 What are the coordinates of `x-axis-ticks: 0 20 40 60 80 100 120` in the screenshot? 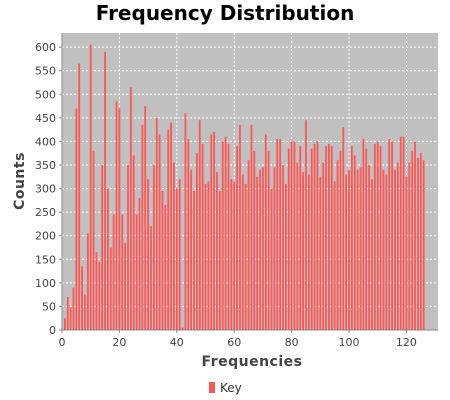 It's located at (238, 339).